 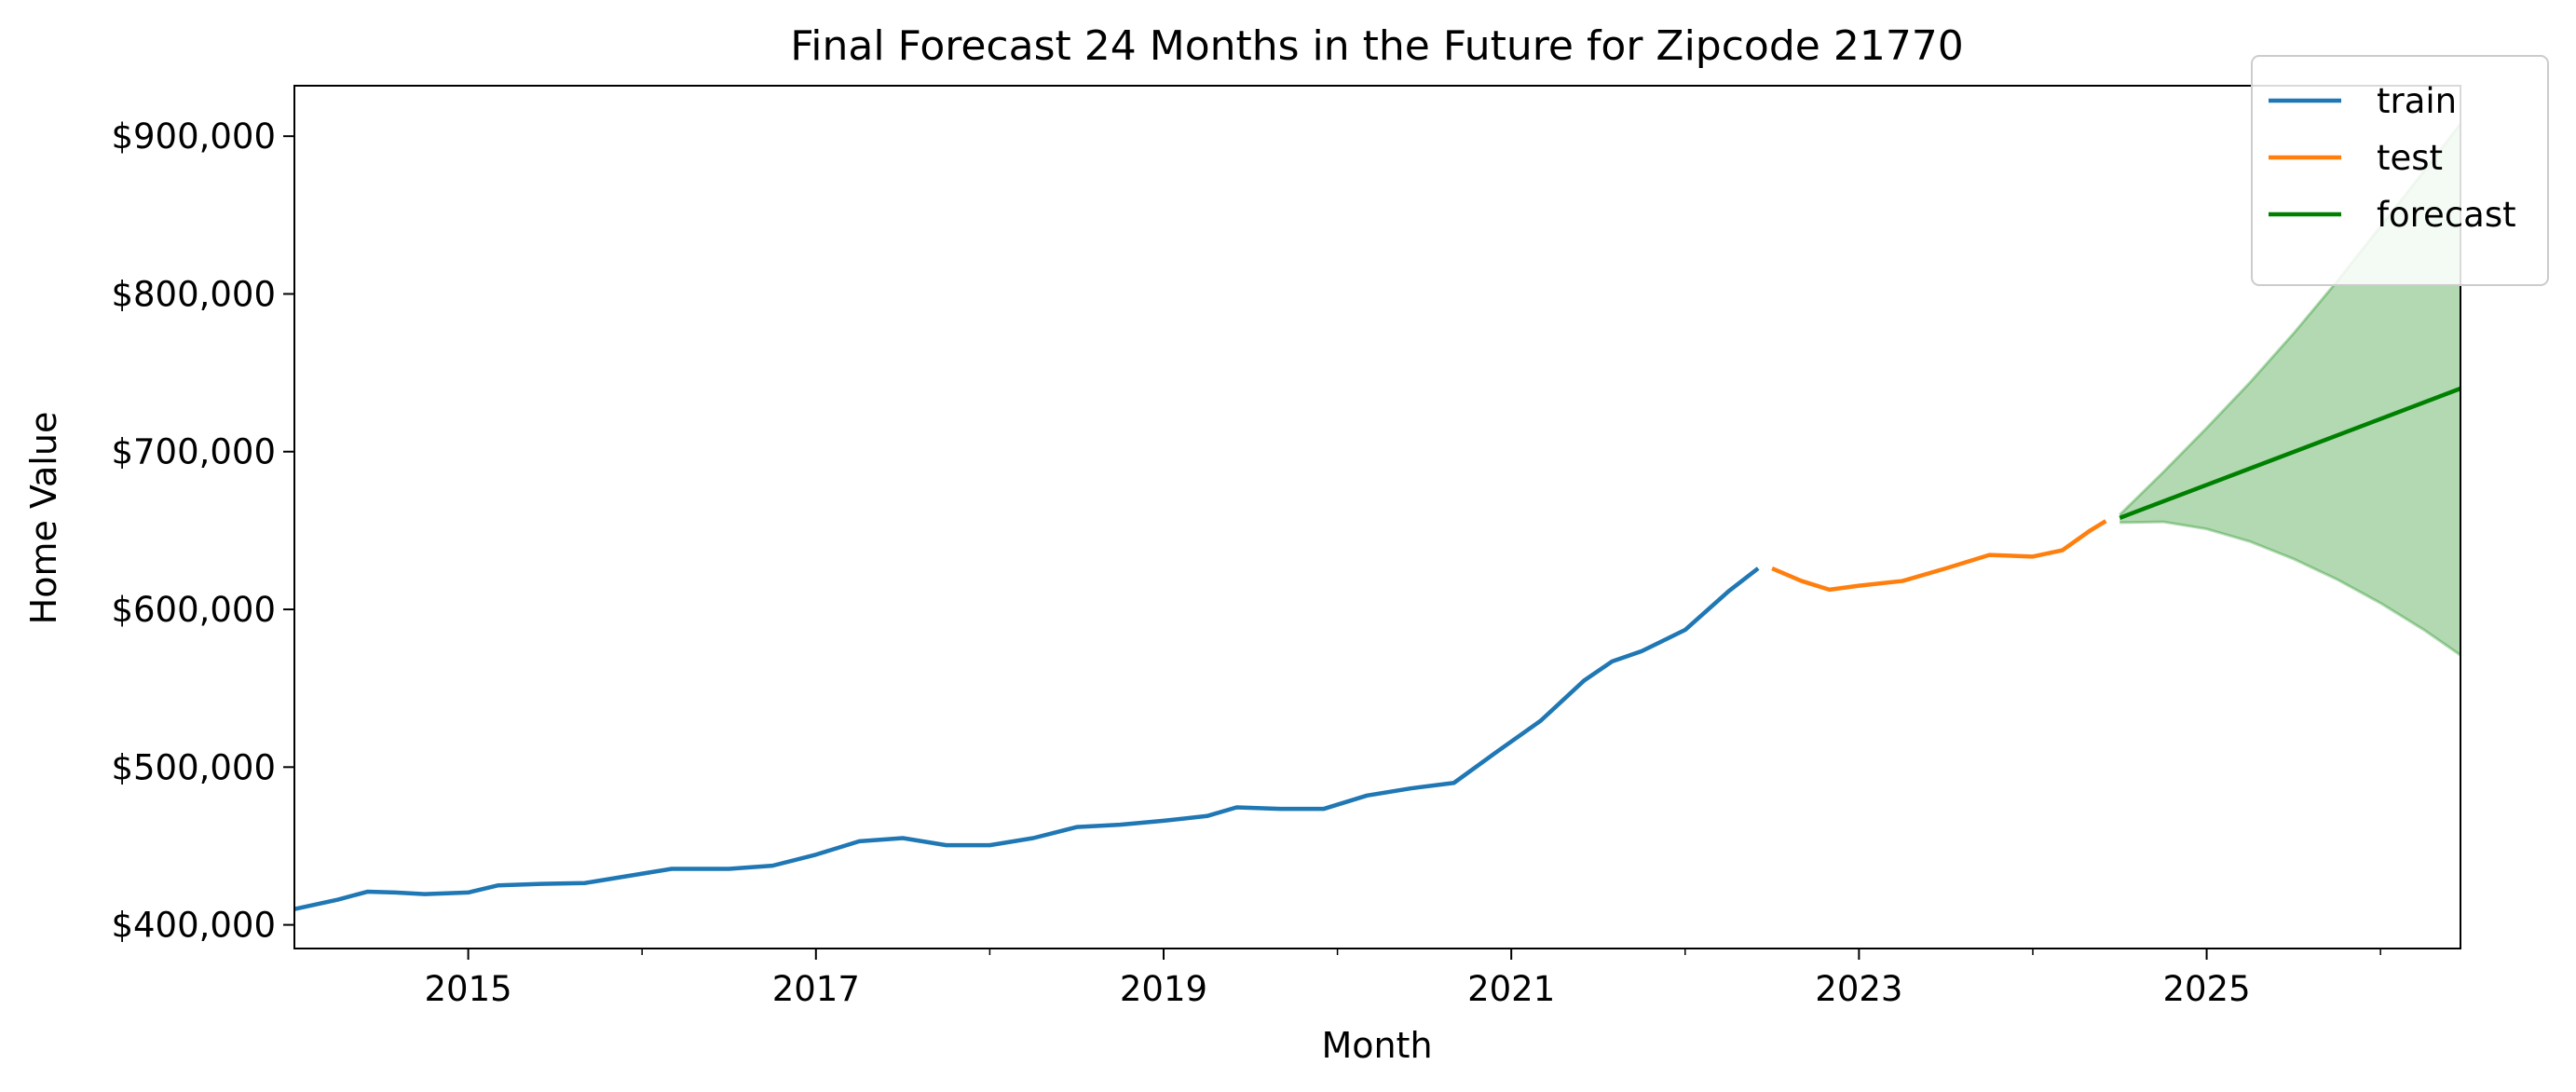 I want to click on x-tick-label: 2025, so click(x=2206, y=989).